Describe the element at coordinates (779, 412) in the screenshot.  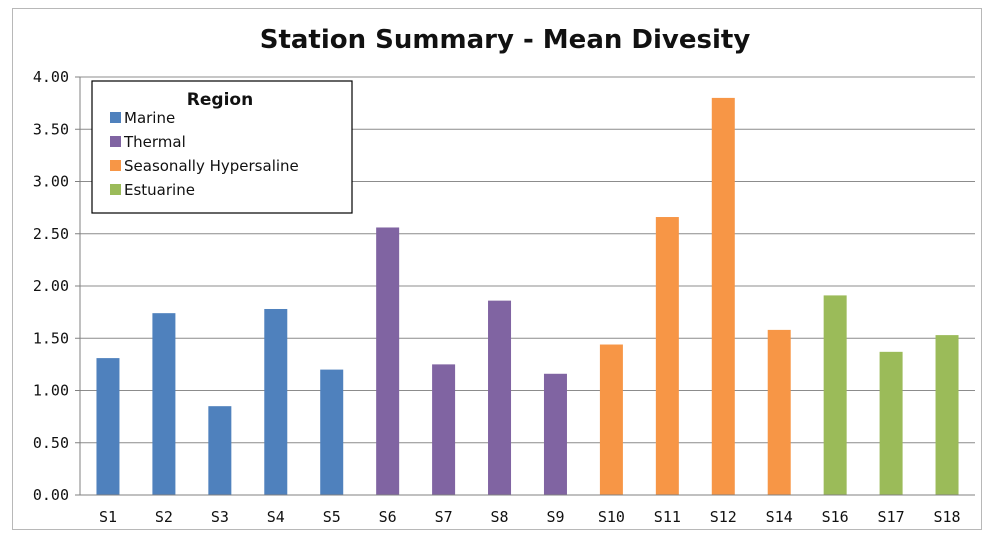
I see `bar-s14` at that location.